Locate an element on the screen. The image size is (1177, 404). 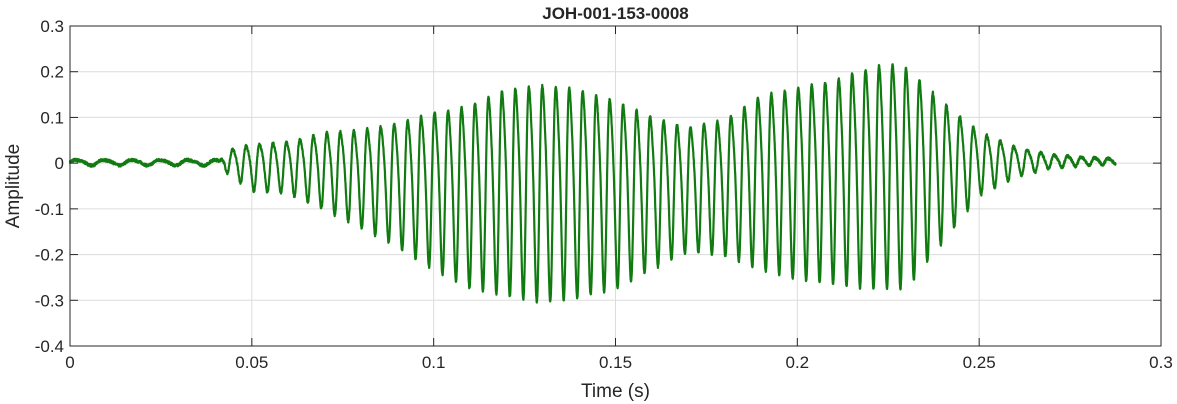
y-tick-label: 0.3 is located at coordinates (52, 26).